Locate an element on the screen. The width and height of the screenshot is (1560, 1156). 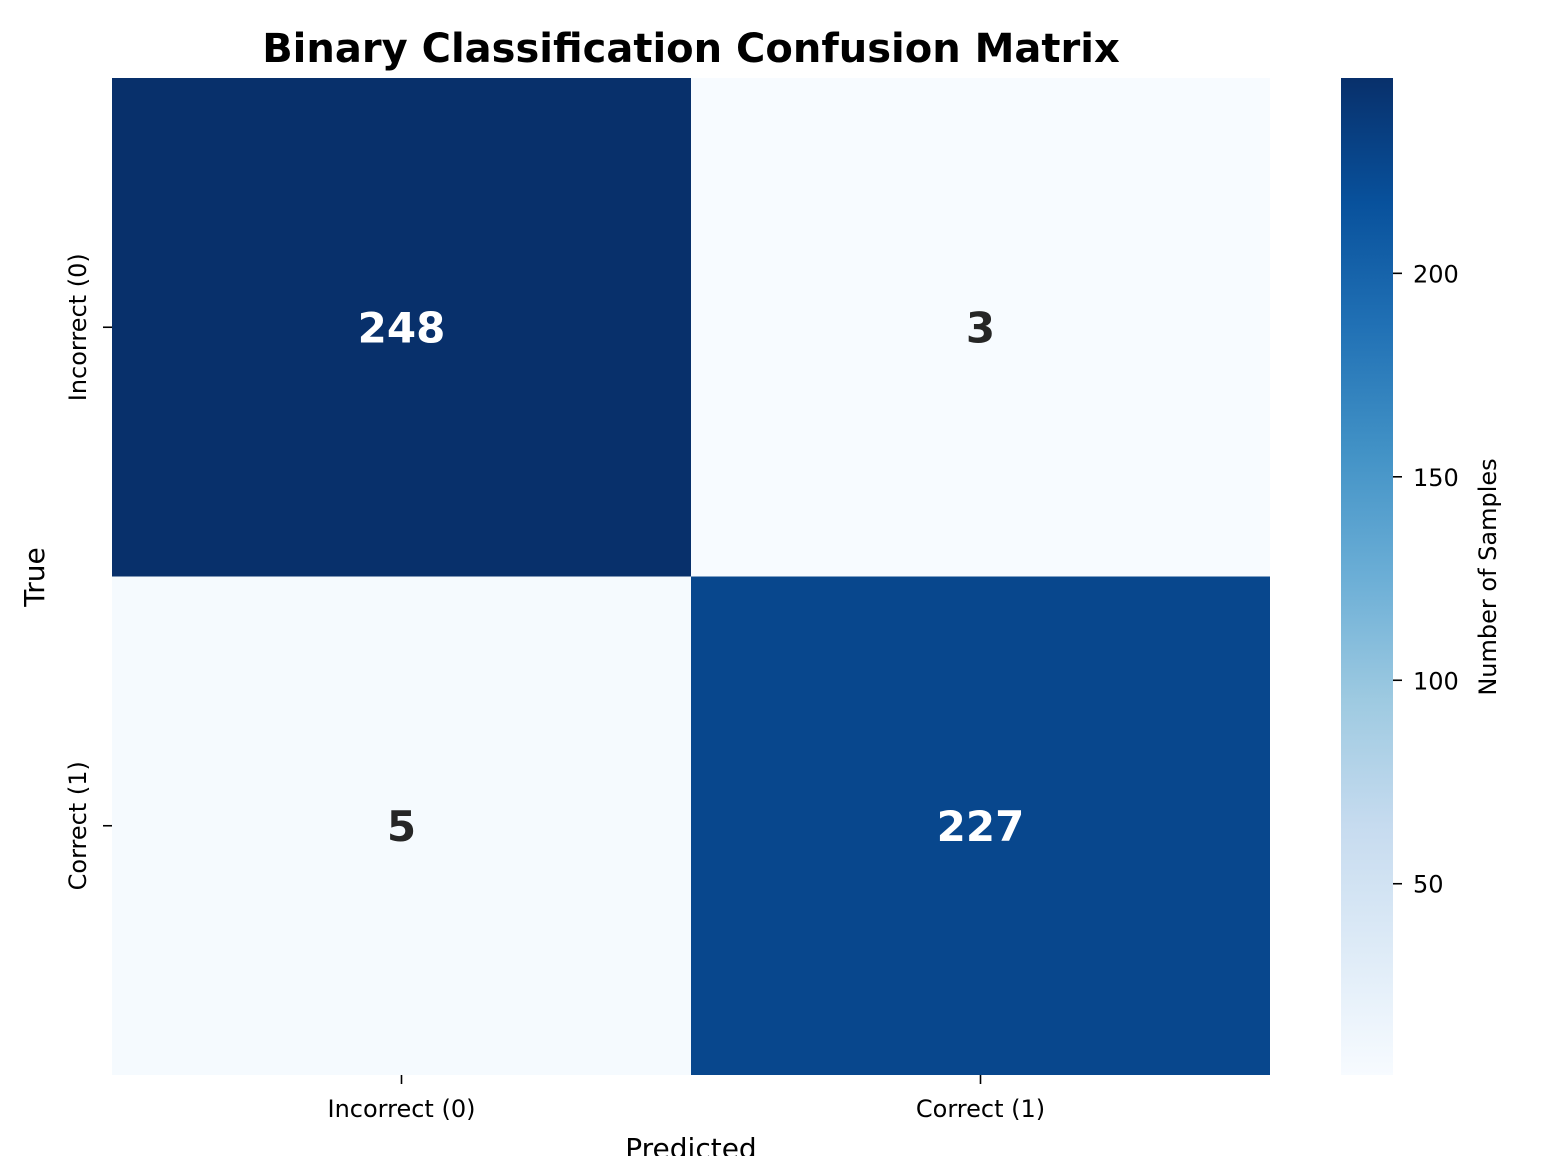
y-tick-label: Incorrect (0) is located at coordinates (78, 327).